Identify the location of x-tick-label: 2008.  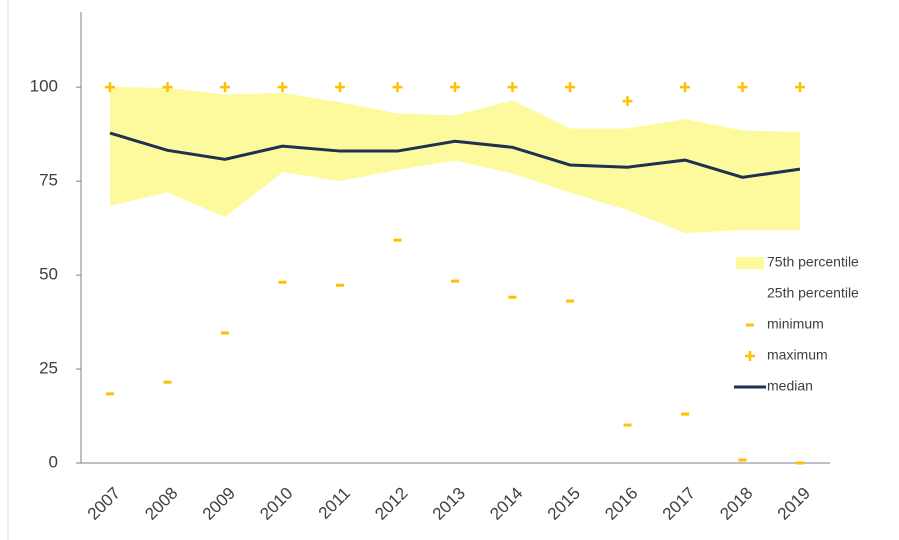
(161, 504).